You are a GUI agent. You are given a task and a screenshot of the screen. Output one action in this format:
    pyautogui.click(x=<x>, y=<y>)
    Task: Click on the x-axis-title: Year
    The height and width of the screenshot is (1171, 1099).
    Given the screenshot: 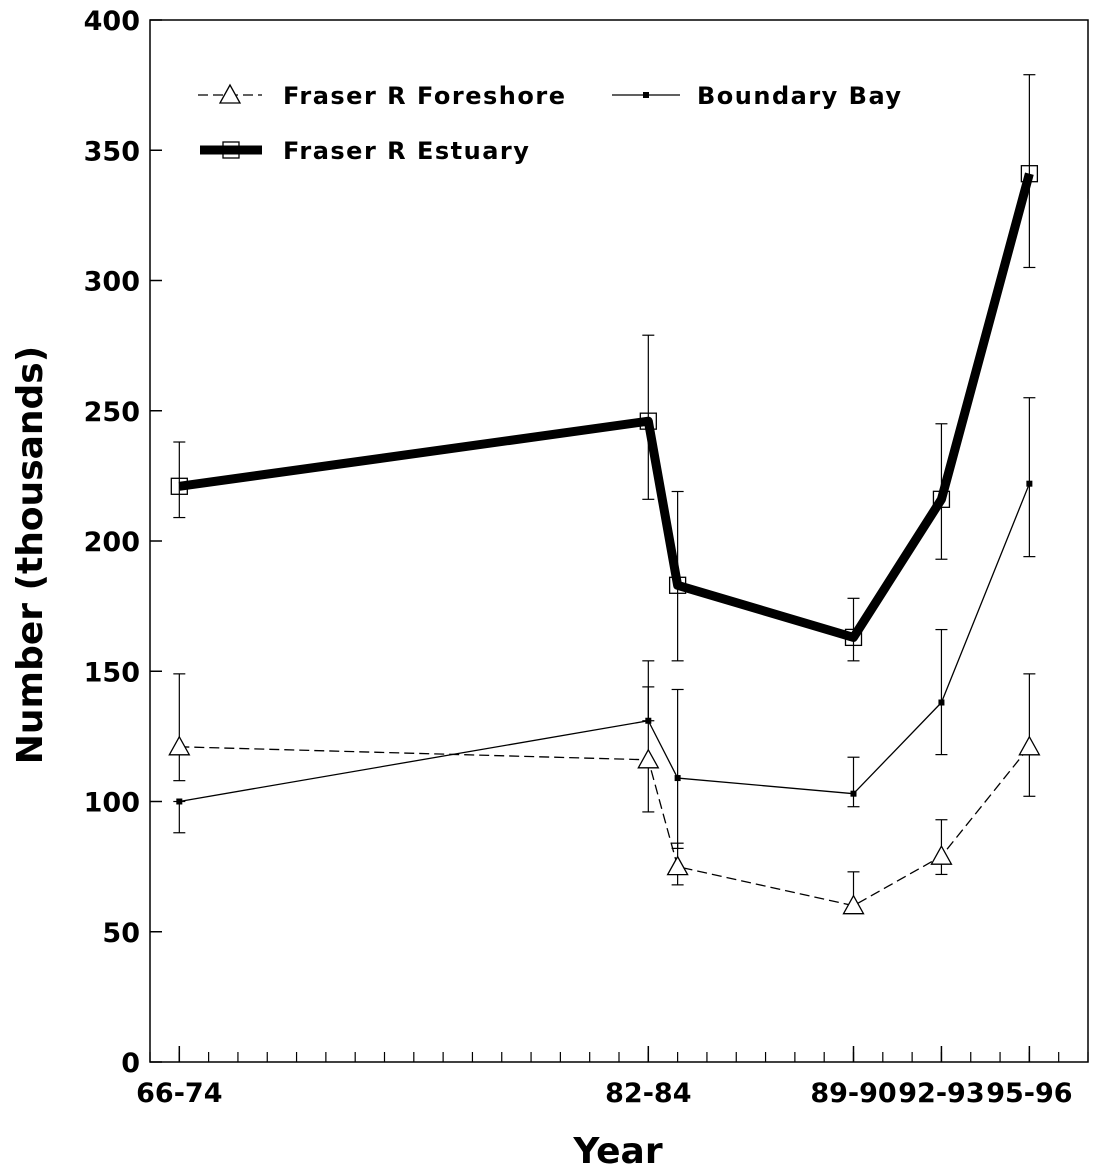 What is the action you would take?
    pyautogui.click(x=617, y=1151)
    